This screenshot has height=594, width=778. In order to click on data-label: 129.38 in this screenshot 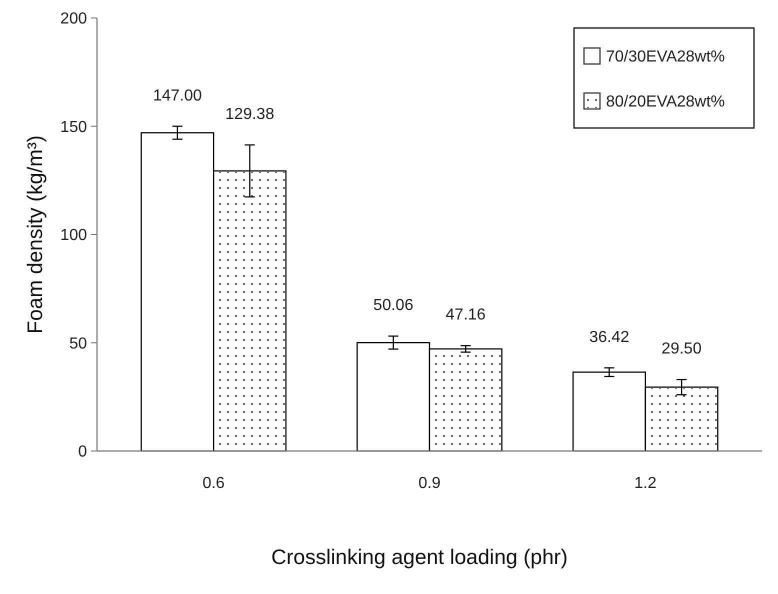, I will do `click(249, 114)`.